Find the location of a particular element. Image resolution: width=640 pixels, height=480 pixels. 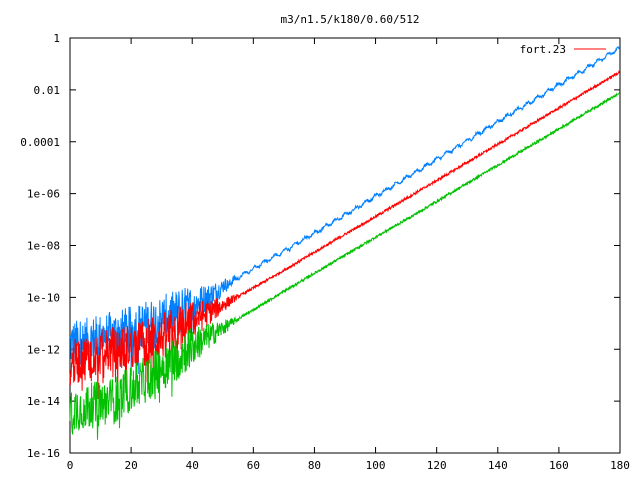

x-tick-label: 0 is located at coordinates (70, 465).